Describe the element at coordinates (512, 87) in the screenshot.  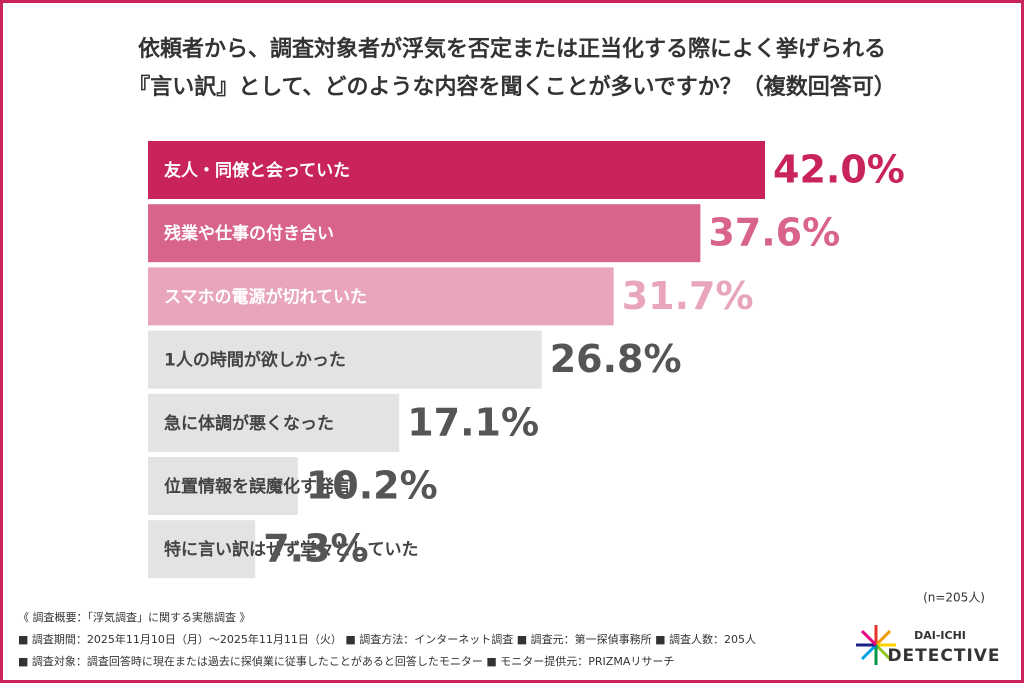
I see `chart-title: 『言い訳』として、どのような内容を聞くことが多いですか？（複数回答可）` at that location.